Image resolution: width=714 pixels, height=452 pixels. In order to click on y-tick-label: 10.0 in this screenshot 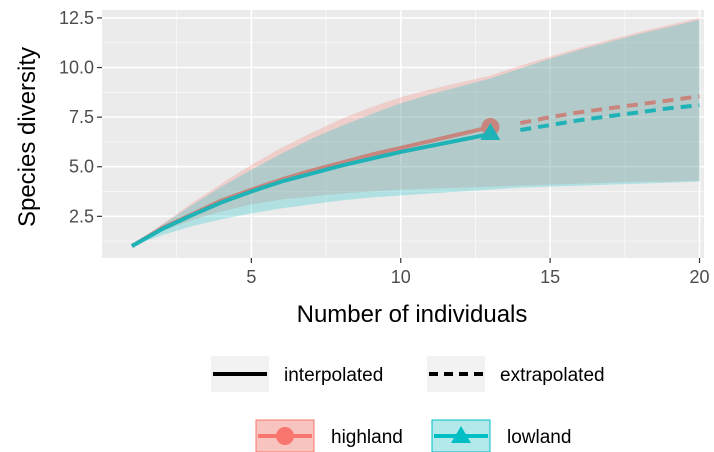, I will do `click(76, 68)`.